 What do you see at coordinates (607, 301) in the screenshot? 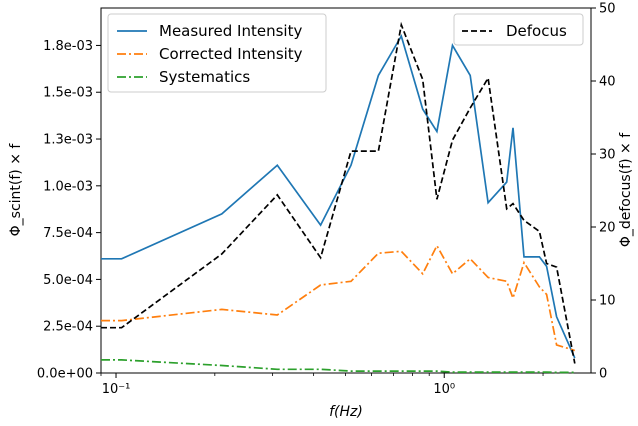
I see `y-right-tick-label: 10` at bounding box center [607, 301].